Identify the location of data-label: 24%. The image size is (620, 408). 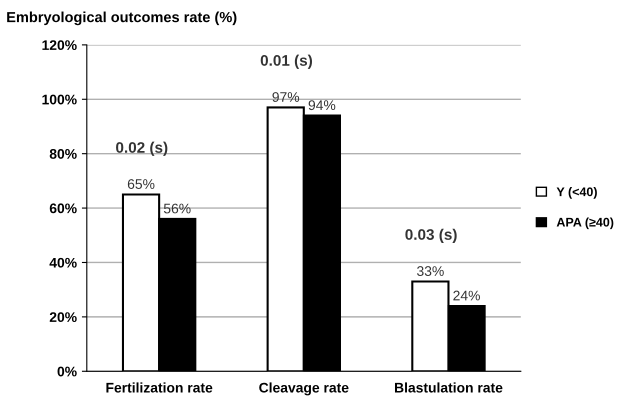
(466, 295).